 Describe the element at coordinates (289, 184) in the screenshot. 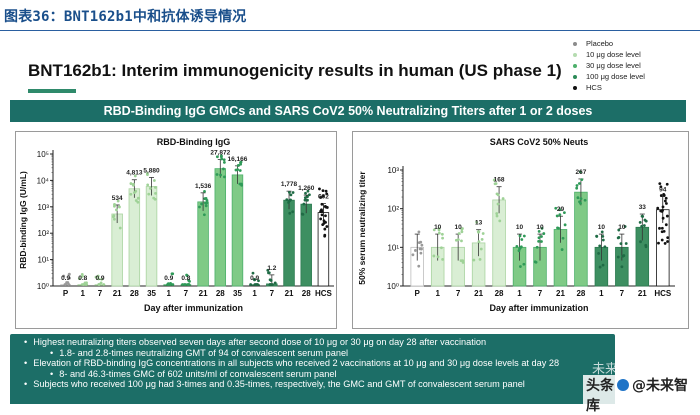

I see `data-label: 1,778` at that location.